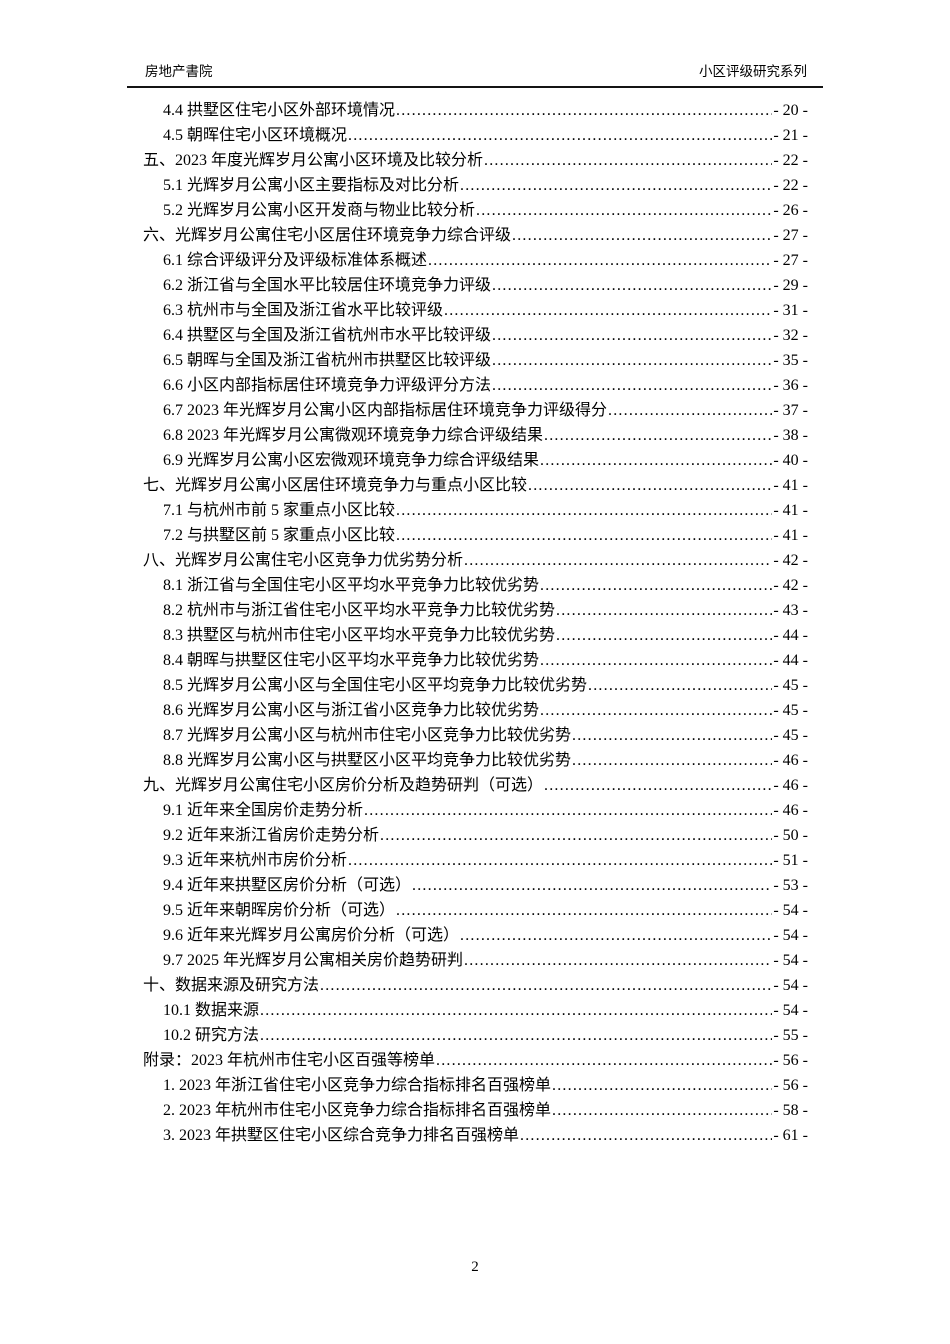 The height and width of the screenshot is (1344, 950). I want to click on toc-entry: 8.1 浙江省与全国住宅小区平均水平竞争力比较优劣势 - 42 -, so click(475, 585).